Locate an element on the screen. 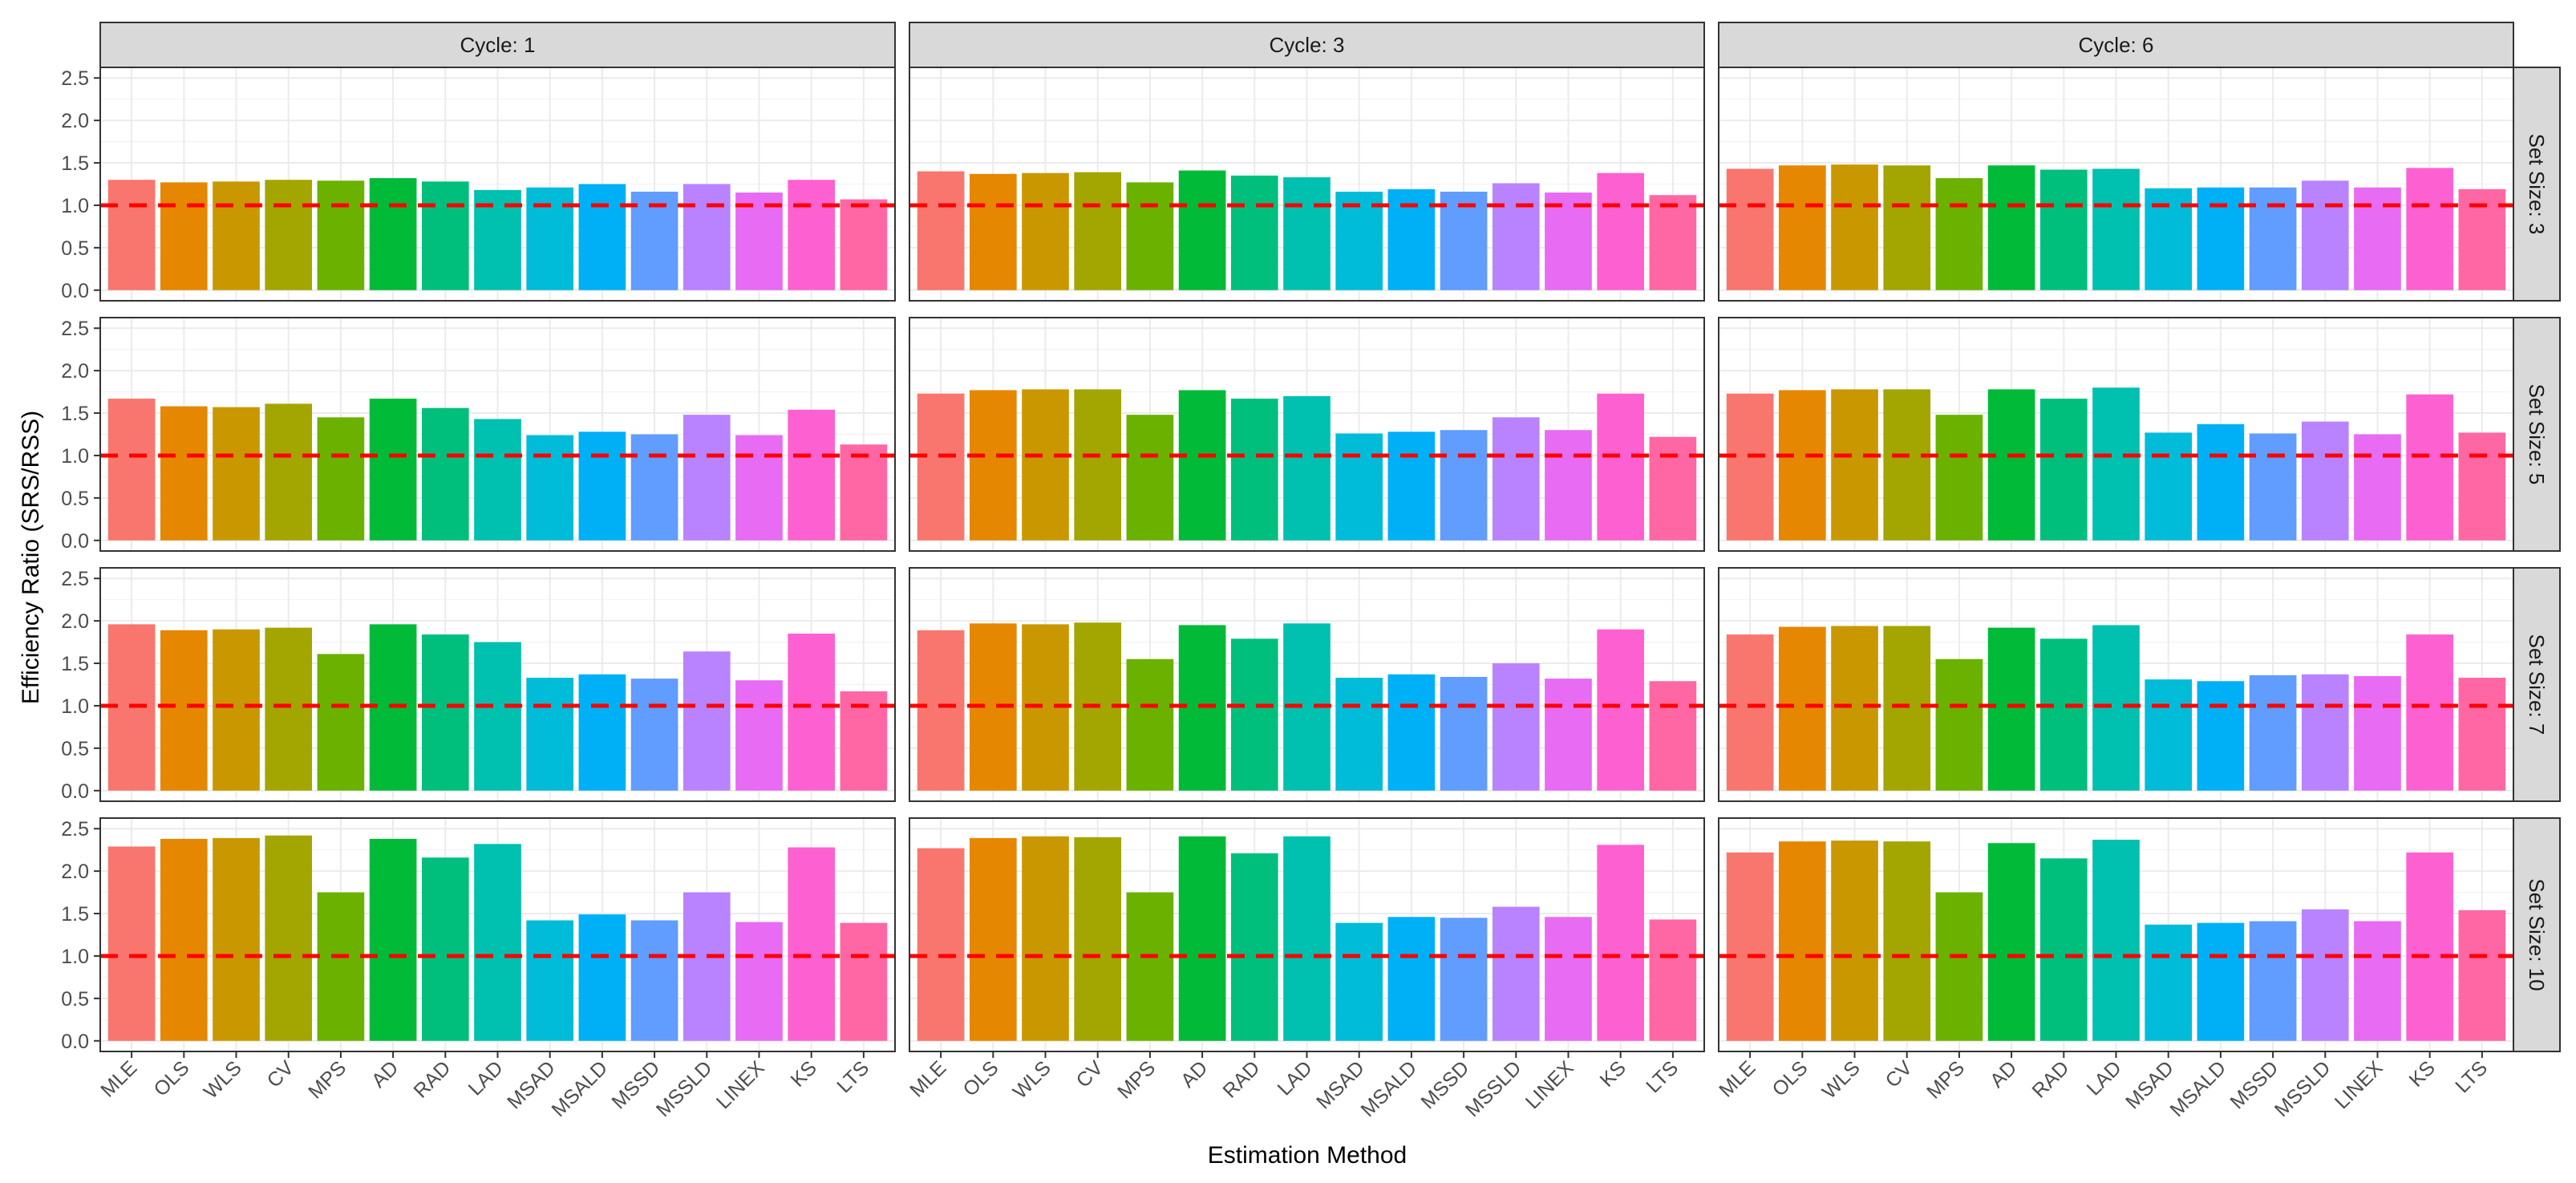 This screenshot has height=1183, width=2576. panel-r4-c3 is located at coordinates (2116, 934).